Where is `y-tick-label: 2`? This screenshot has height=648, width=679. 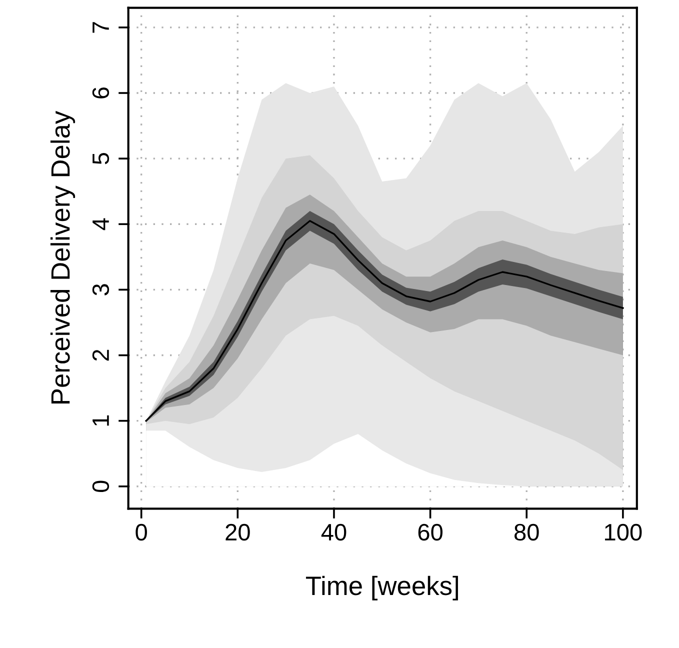 y-tick-label: 2 is located at coordinates (100, 355).